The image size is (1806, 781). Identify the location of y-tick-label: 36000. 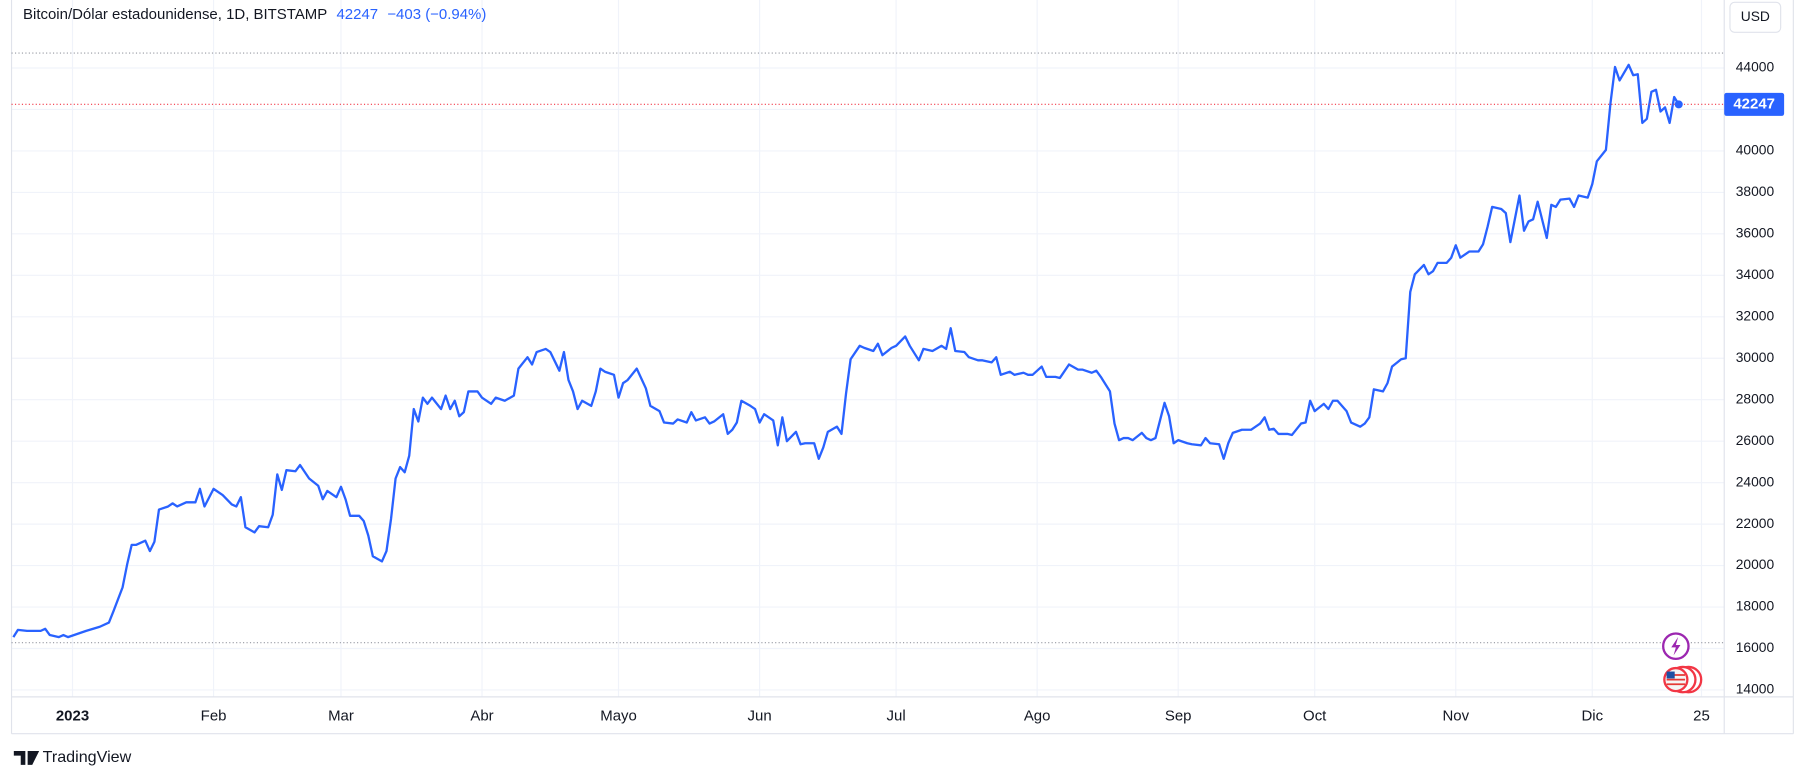
(1755, 233).